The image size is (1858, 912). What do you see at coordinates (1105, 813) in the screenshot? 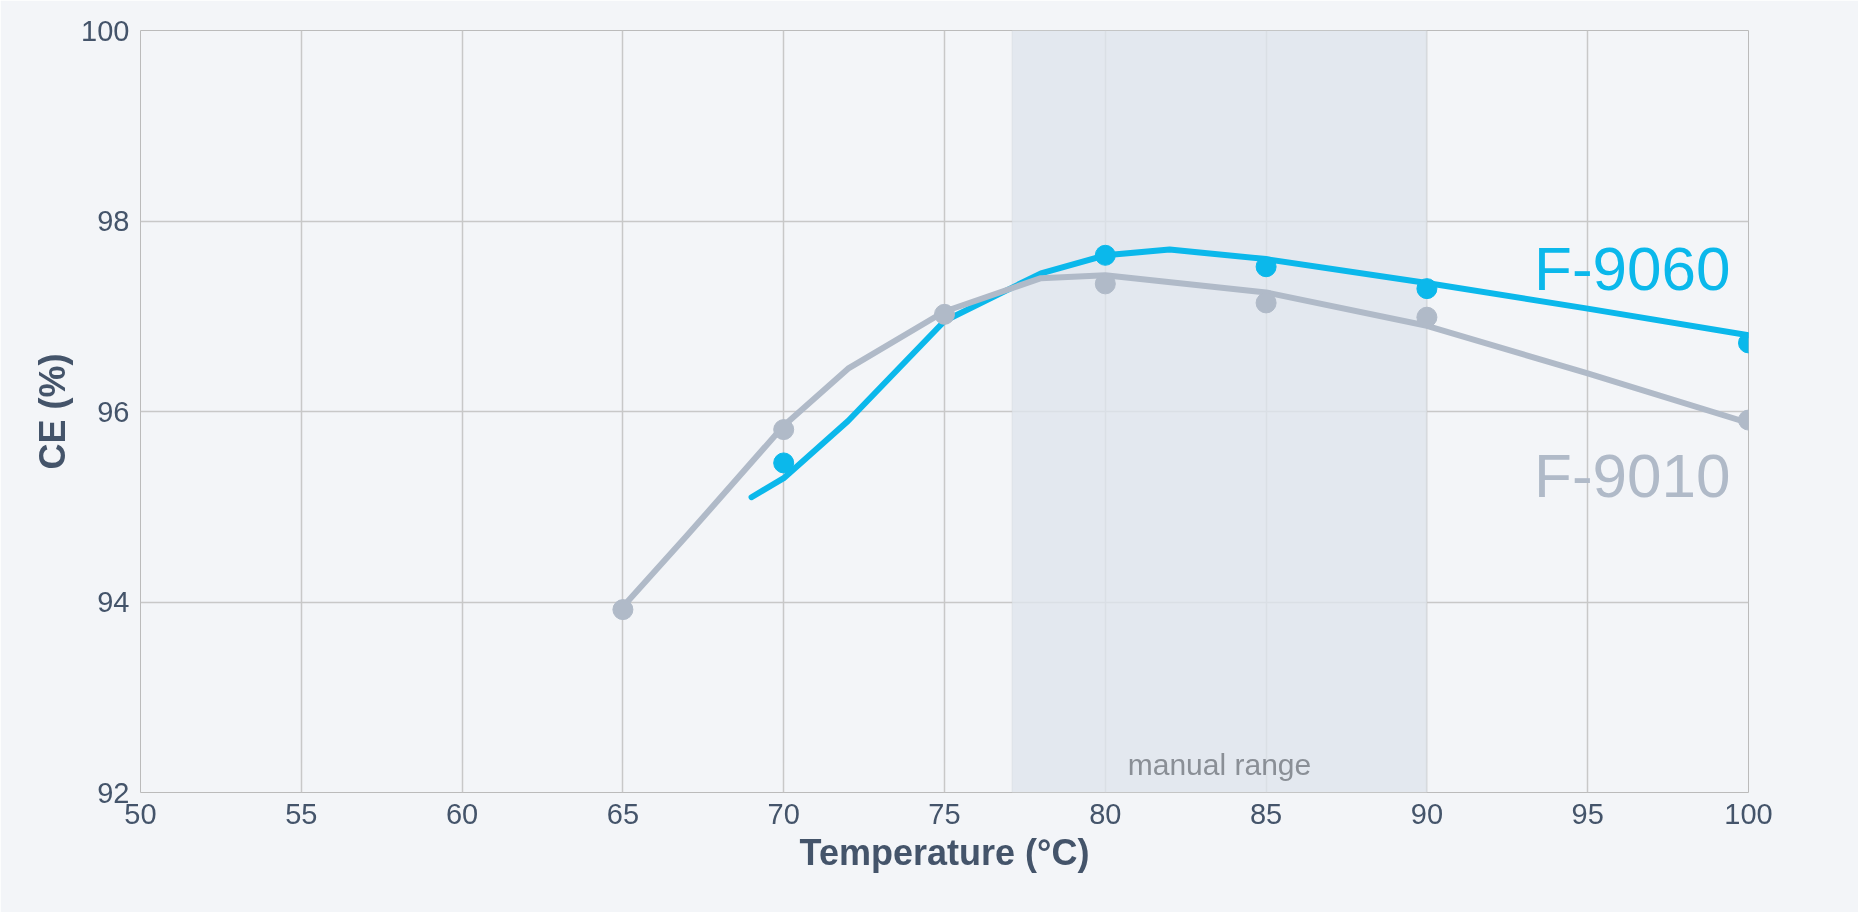
I see `x-tick-label: 80` at bounding box center [1105, 813].